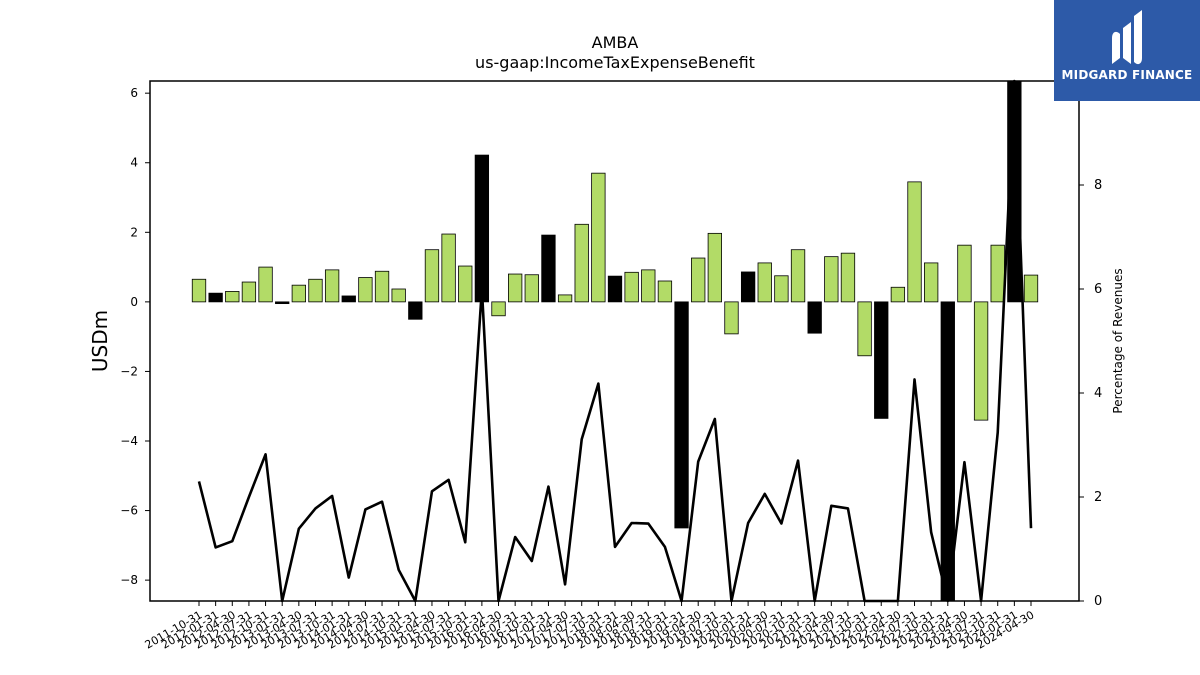 Image resolution: width=1200 pixels, height=675 pixels. Describe the element at coordinates (615, 62) in the screenshot. I see `chart-subtitle: us-gaap:IncomeTaxExpenseBenefit` at that location.